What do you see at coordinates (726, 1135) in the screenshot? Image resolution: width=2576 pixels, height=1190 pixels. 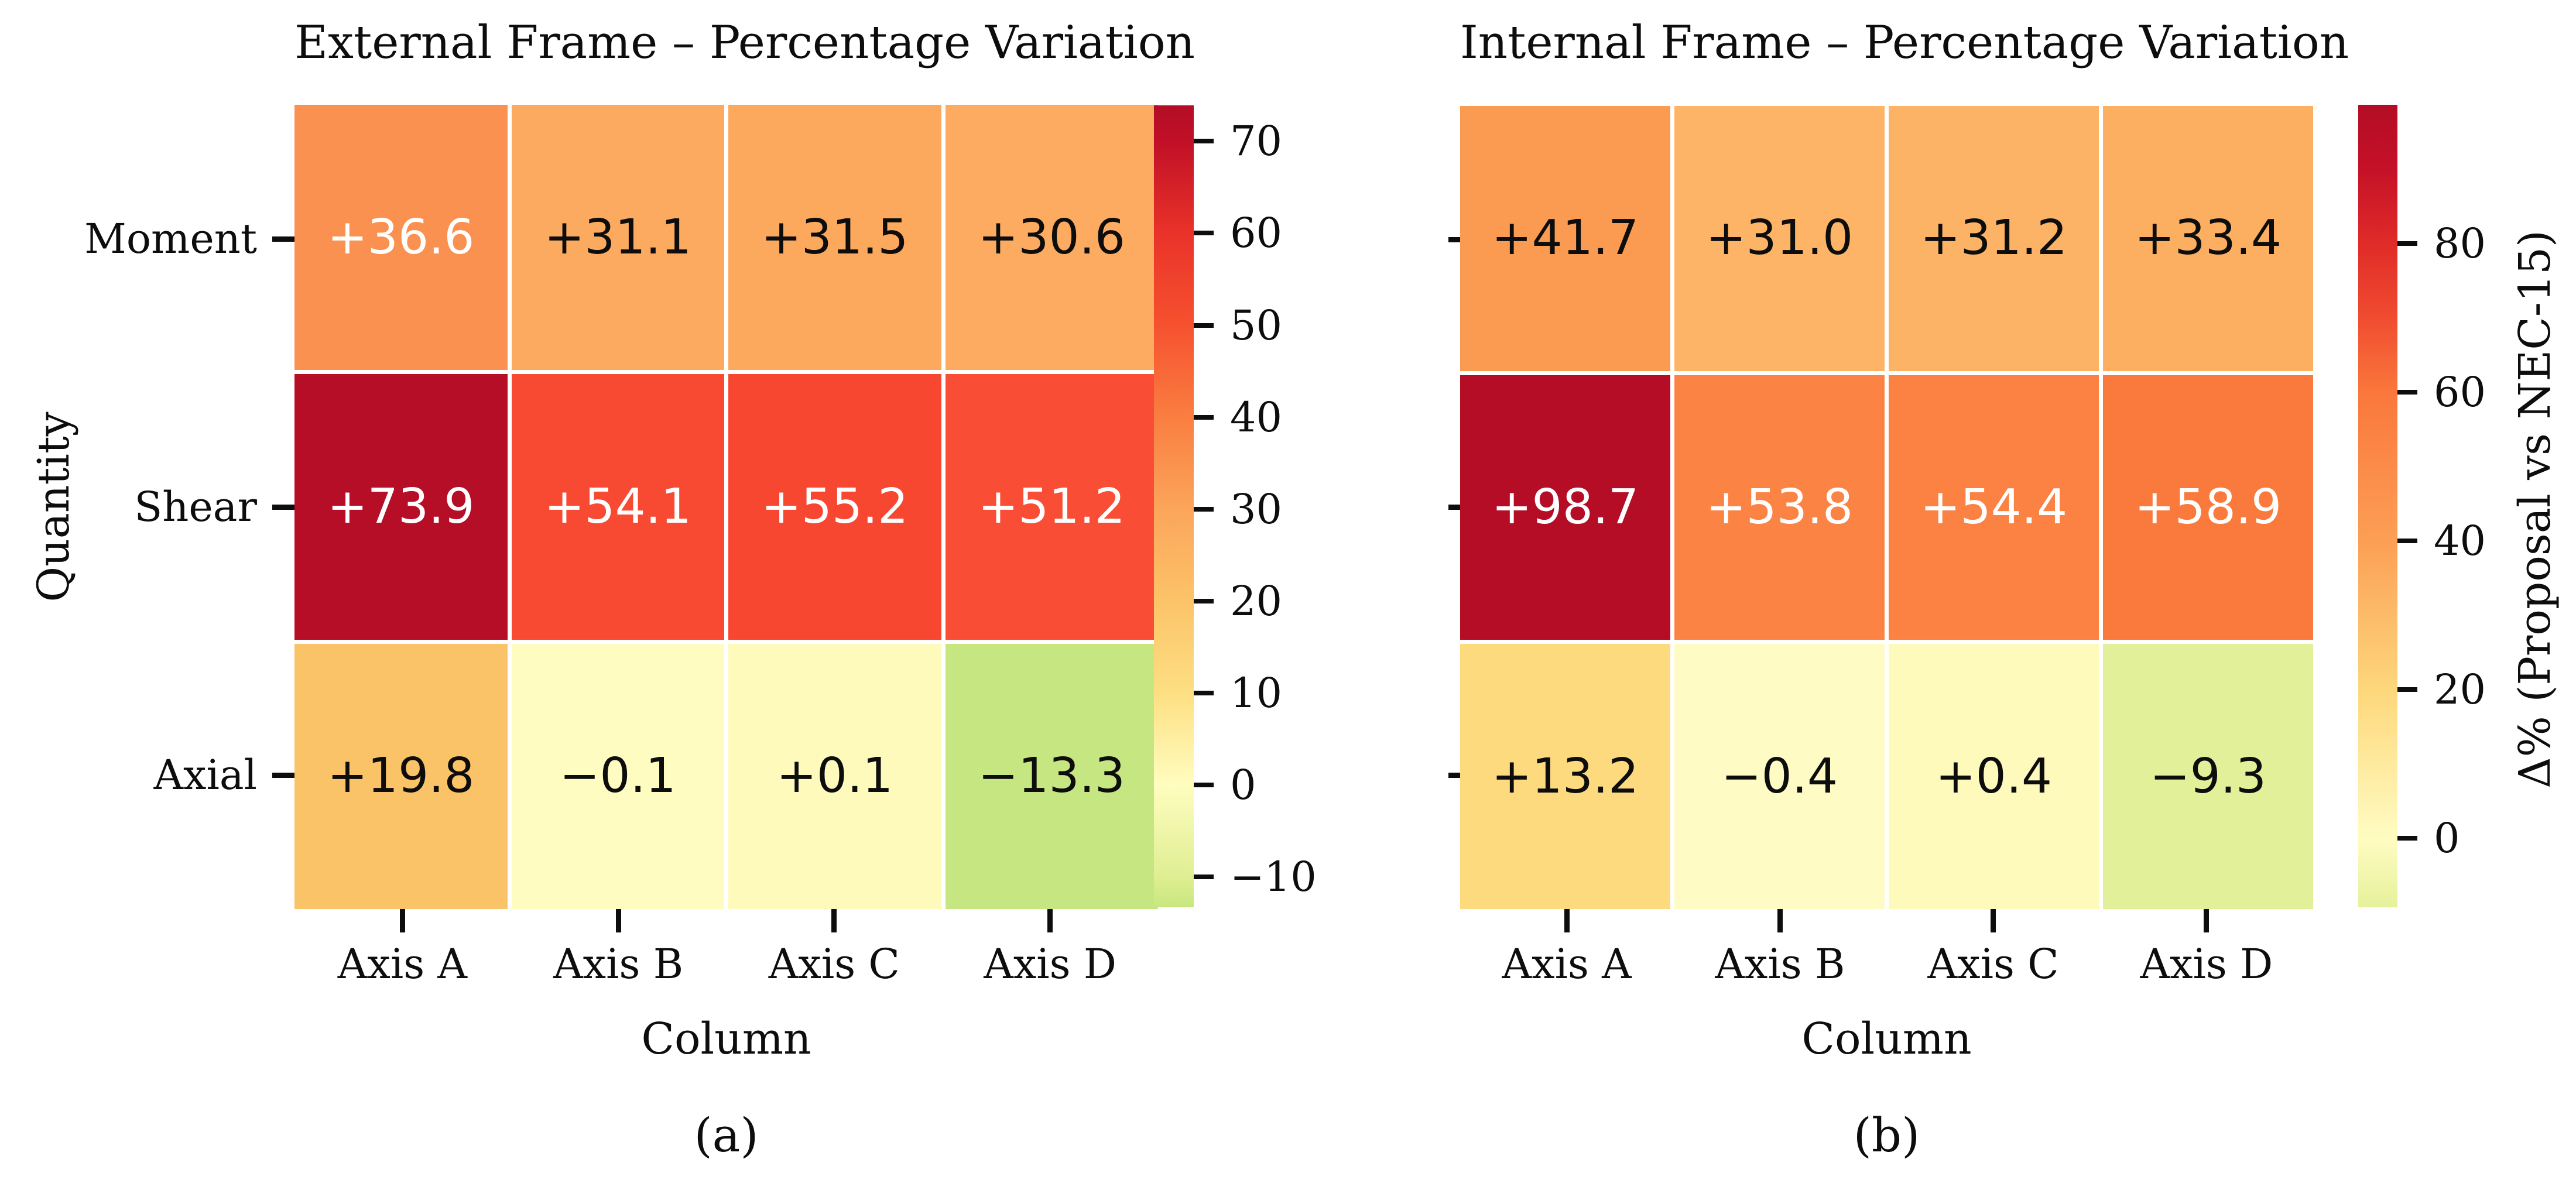 I see `panel-a-caption: (a)` at bounding box center [726, 1135].